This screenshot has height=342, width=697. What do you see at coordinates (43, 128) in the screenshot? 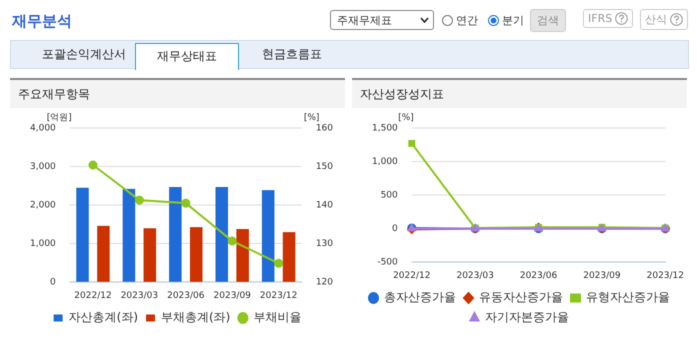
I see `y-tick-label: 4,000` at bounding box center [43, 128].